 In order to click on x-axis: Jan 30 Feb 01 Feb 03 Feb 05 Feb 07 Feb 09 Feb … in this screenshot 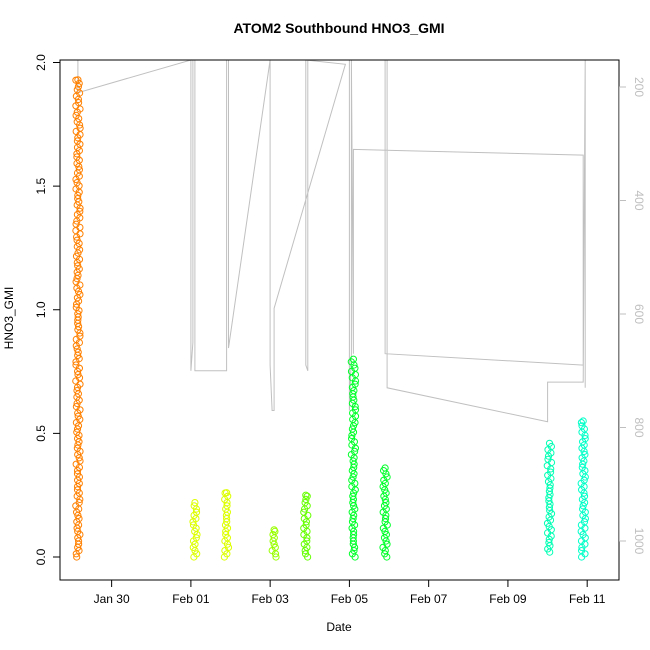, I will do `click(350, 592)`.